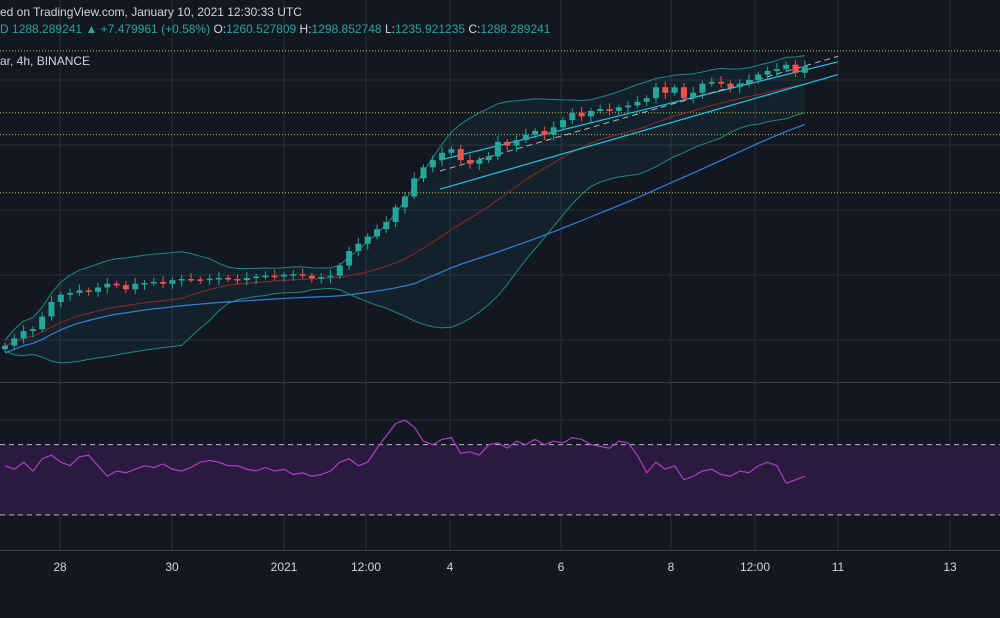 Image resolution: width=1000 pixels, height=618 pixels. What do you see at coordinates (515, 29) in the screenshot?
I see `close-value: 1288.289241` at bounding box center [515, 29].